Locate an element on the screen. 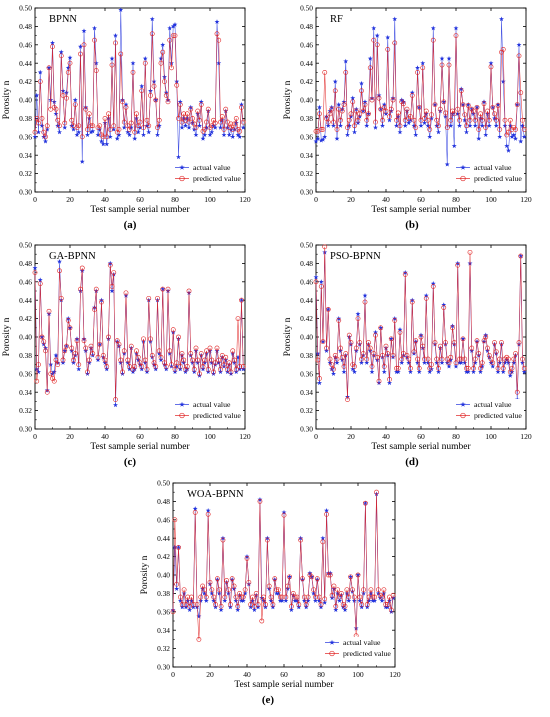 This screenshot has width=550, height=717. y-tick-label: 0.46 is located at coordinates (25, 281).